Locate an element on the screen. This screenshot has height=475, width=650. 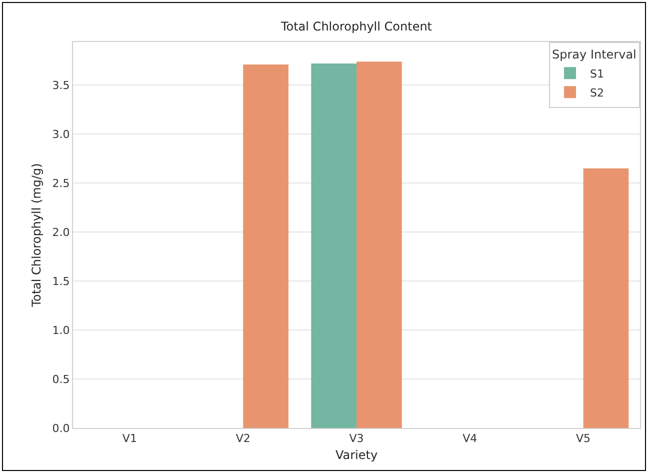
x-tick-label: V3 is located at coordinates (356, 439).